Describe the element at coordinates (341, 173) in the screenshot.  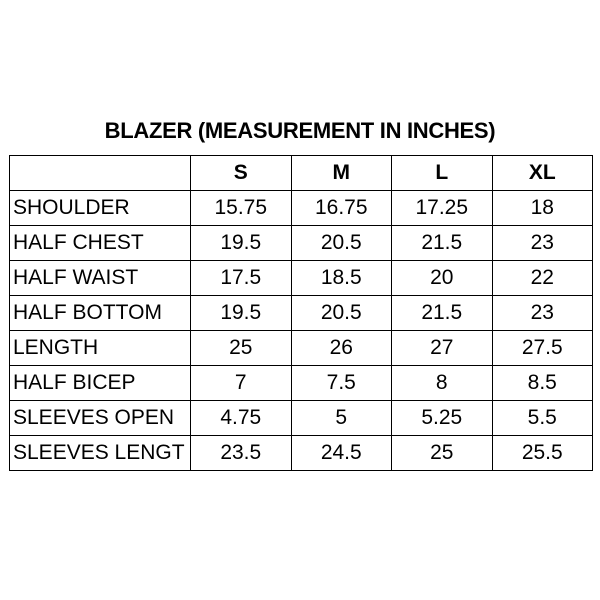
I see `column-header: M` at that location.